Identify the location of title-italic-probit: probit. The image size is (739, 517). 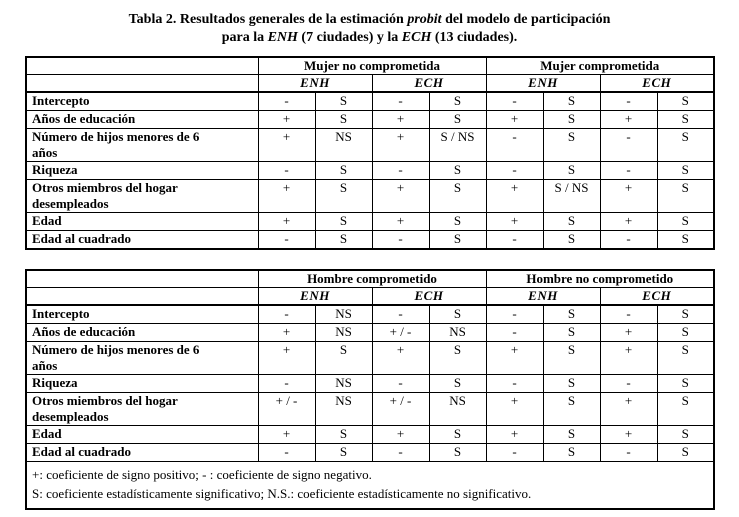
(424, 19).